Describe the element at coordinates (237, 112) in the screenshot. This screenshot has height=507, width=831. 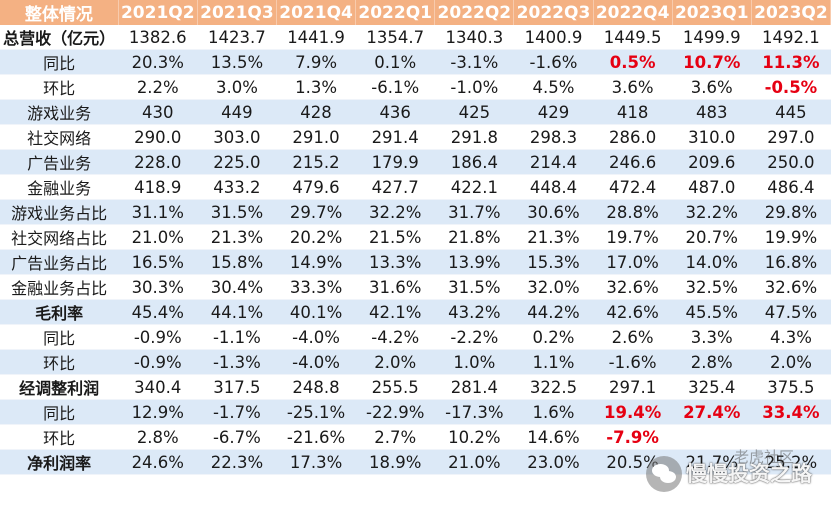
I see `table-cell: 449` at that location.